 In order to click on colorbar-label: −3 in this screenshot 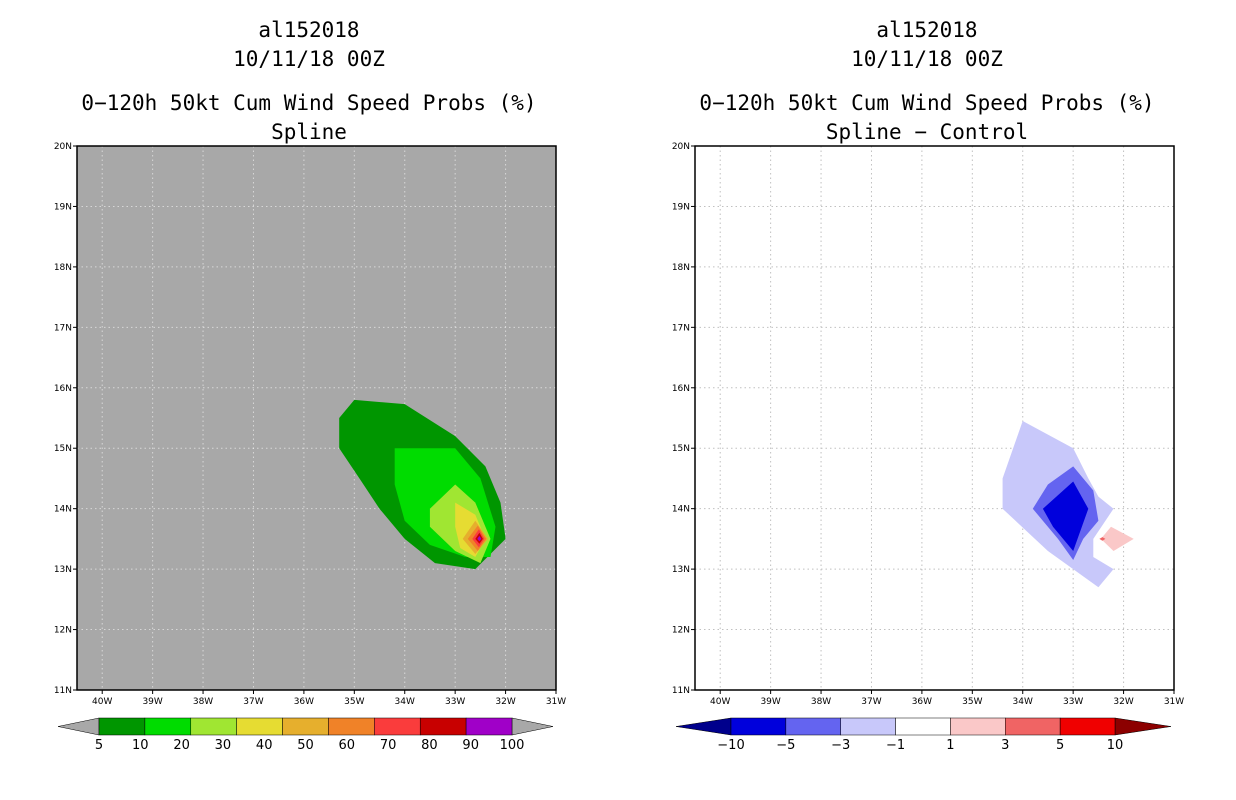, I will do `click(840, 745)`.